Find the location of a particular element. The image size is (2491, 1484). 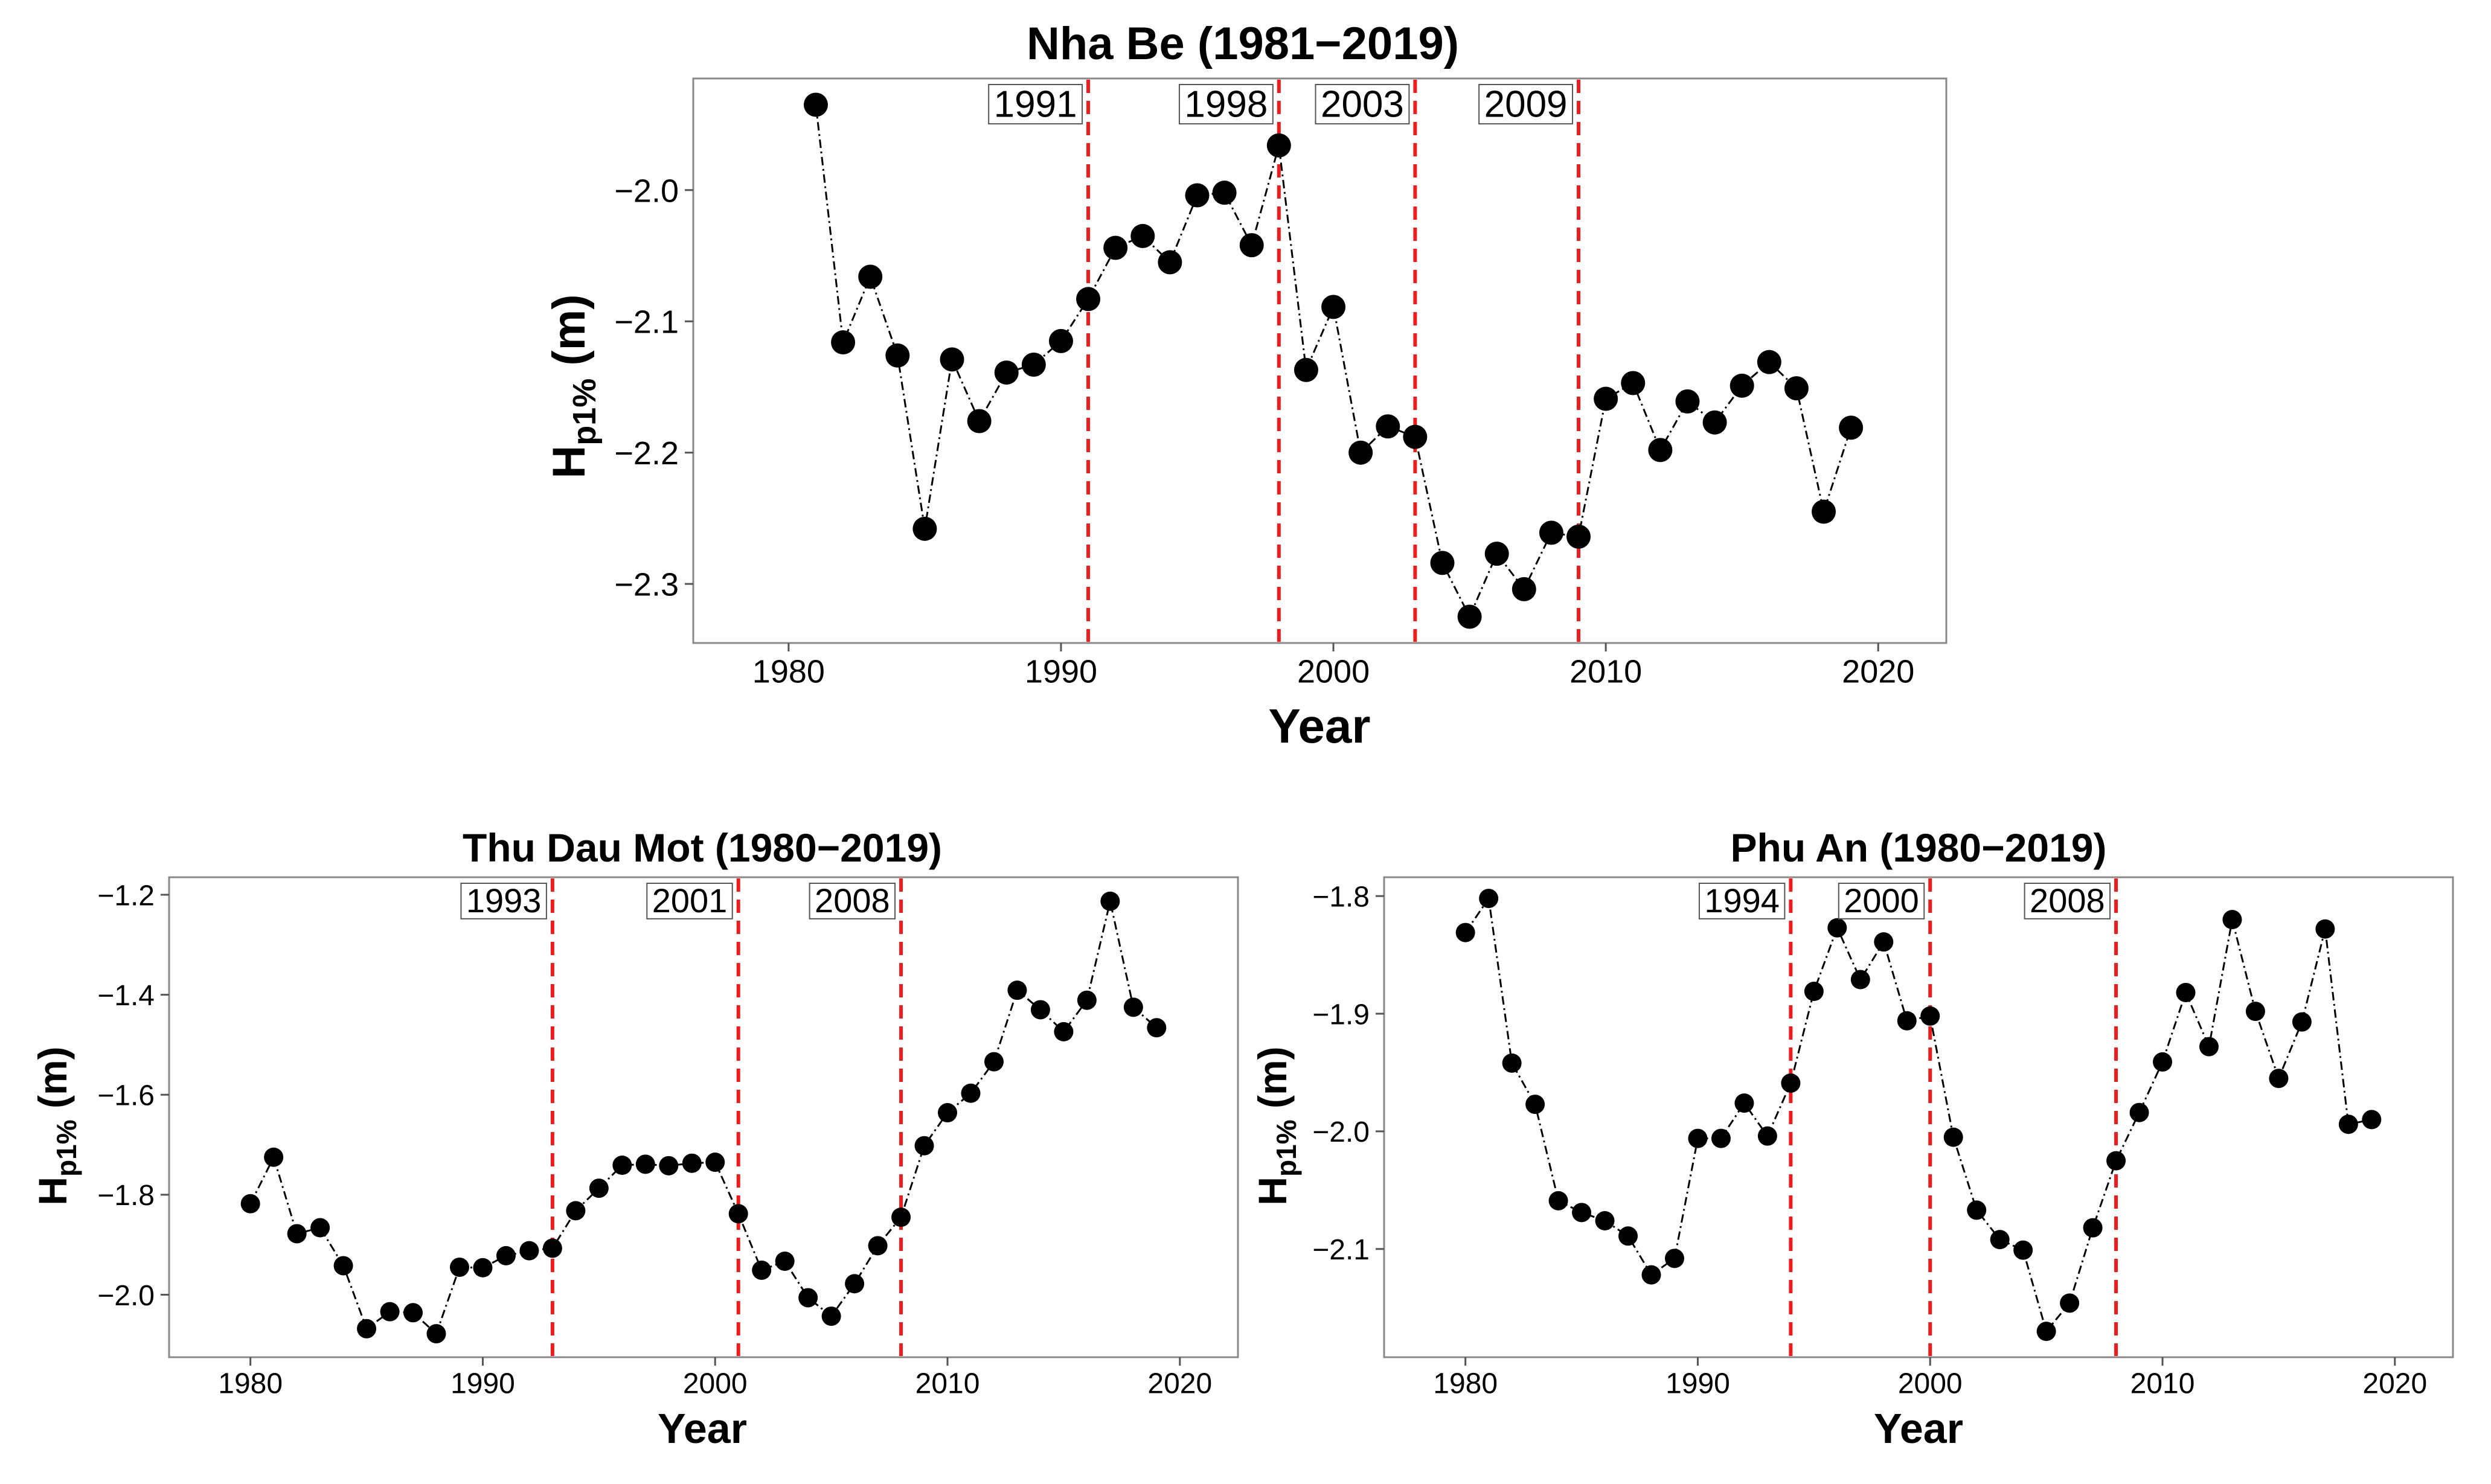

y-tick-label: −1.6 is located at coordinates (126, 1096).